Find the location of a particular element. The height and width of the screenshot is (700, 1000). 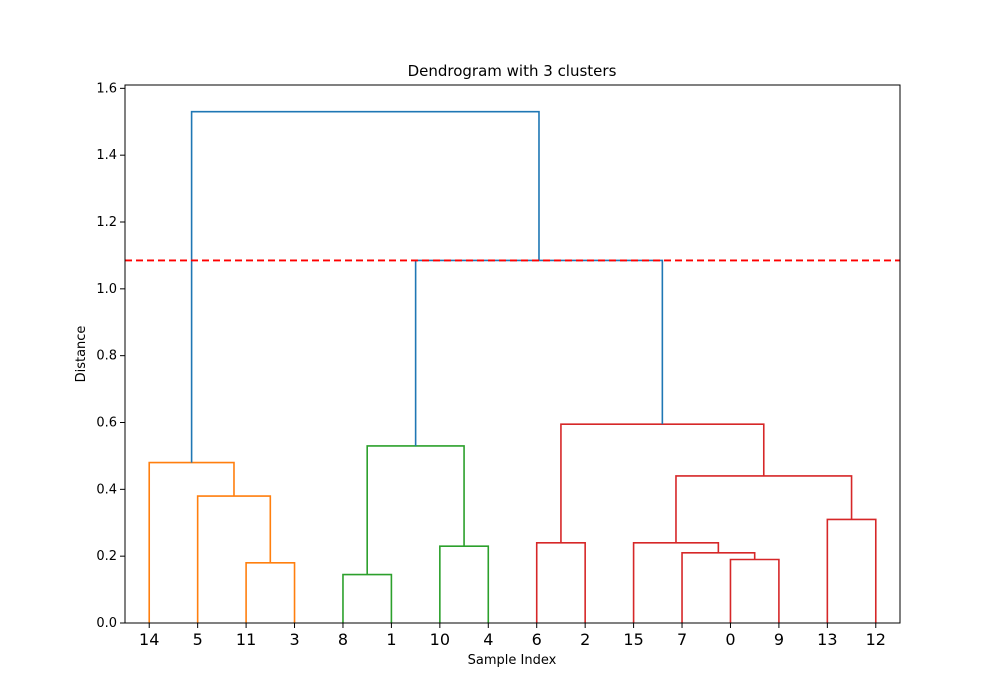

x-axis: 14 5 11 3 8 1 10 4 6 2 15 7 0 9 13 12 is located at coordinates (512, 636).